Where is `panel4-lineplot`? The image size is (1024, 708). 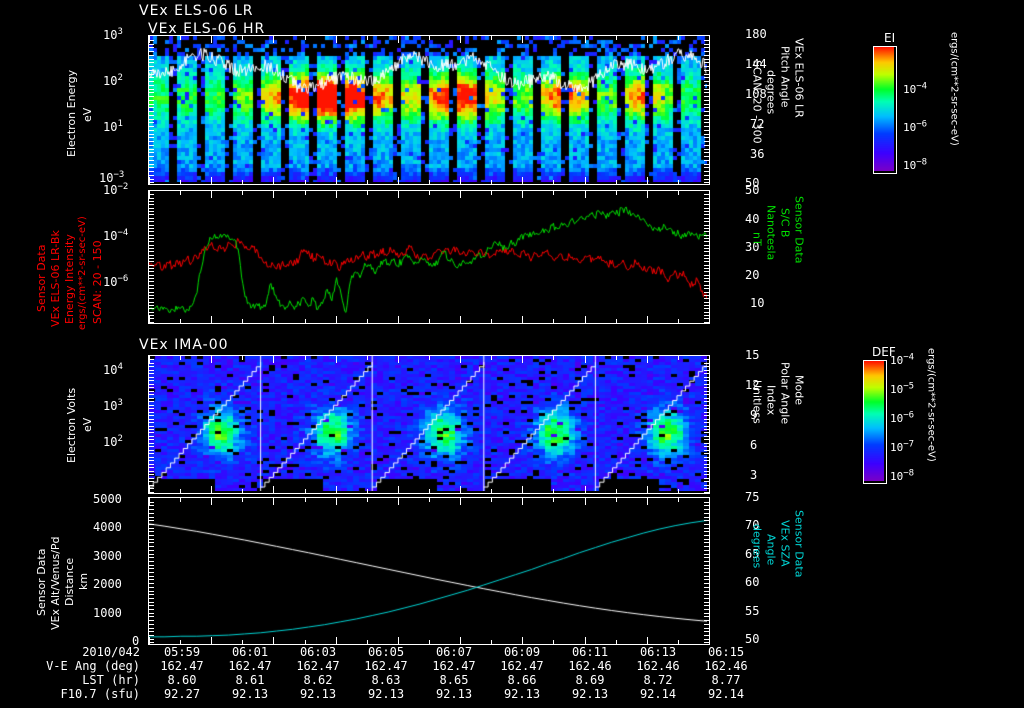 panel4-lineplot is located at coordinates (429, 571).